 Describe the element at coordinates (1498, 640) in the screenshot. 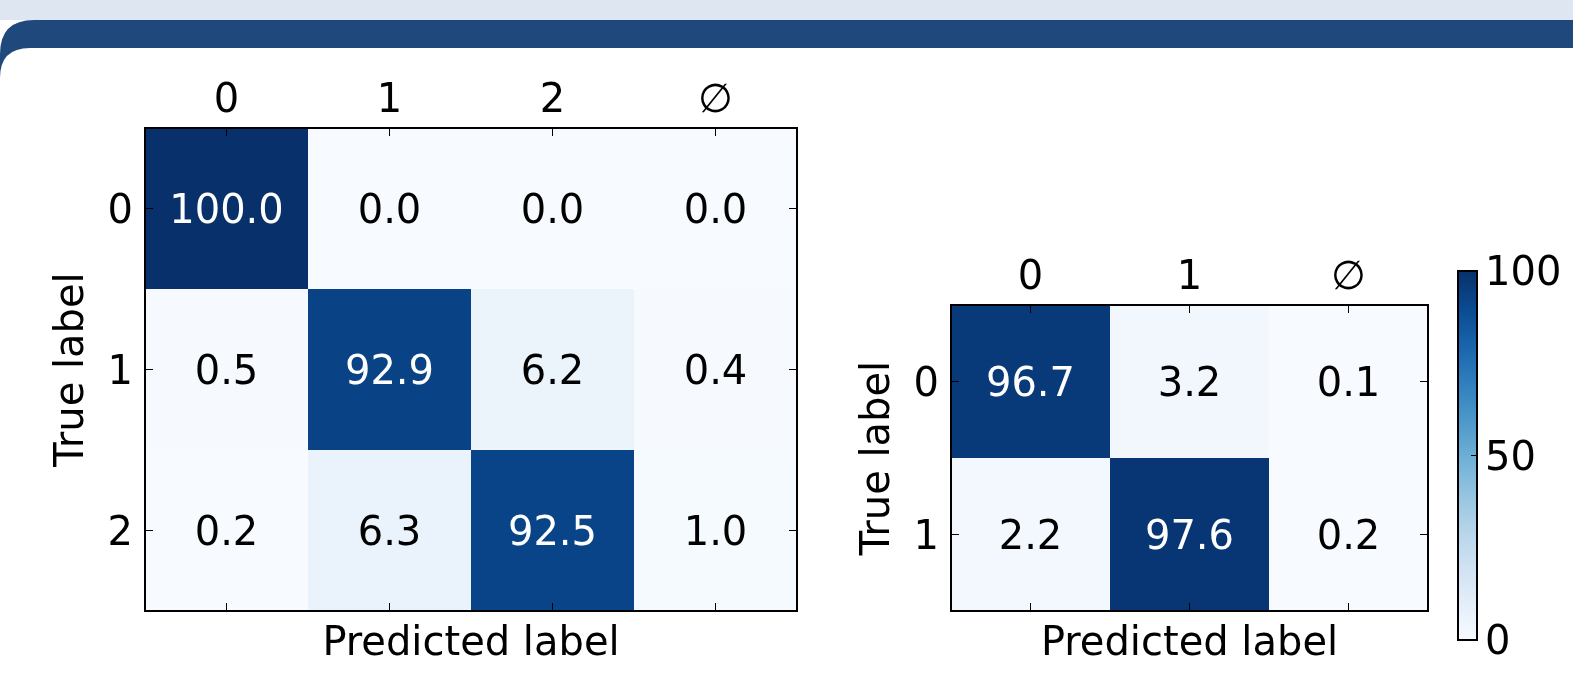

I see `color-bar-label: 0` at that location.